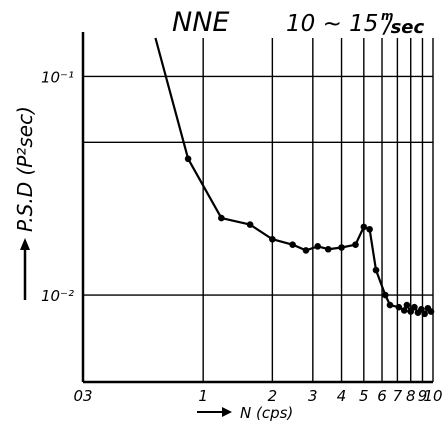  Describe the element at coordinates (398, 396) in the screenshot. I see `x-tick-label: 7` at that location.